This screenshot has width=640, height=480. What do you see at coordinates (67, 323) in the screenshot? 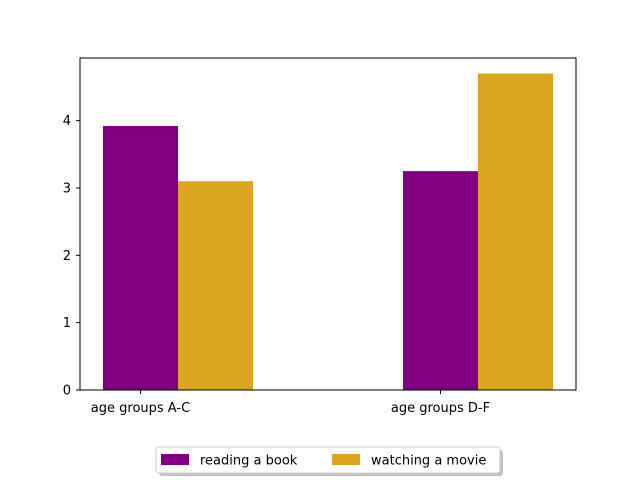
I see `y-tick-label: 1` at bounding box center [67, 323].